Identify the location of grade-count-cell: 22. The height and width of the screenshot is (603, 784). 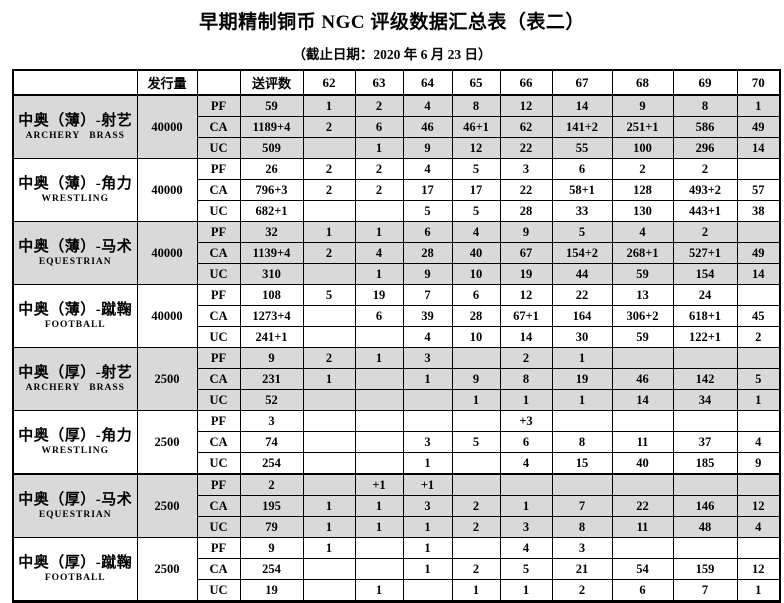
(642, 506).